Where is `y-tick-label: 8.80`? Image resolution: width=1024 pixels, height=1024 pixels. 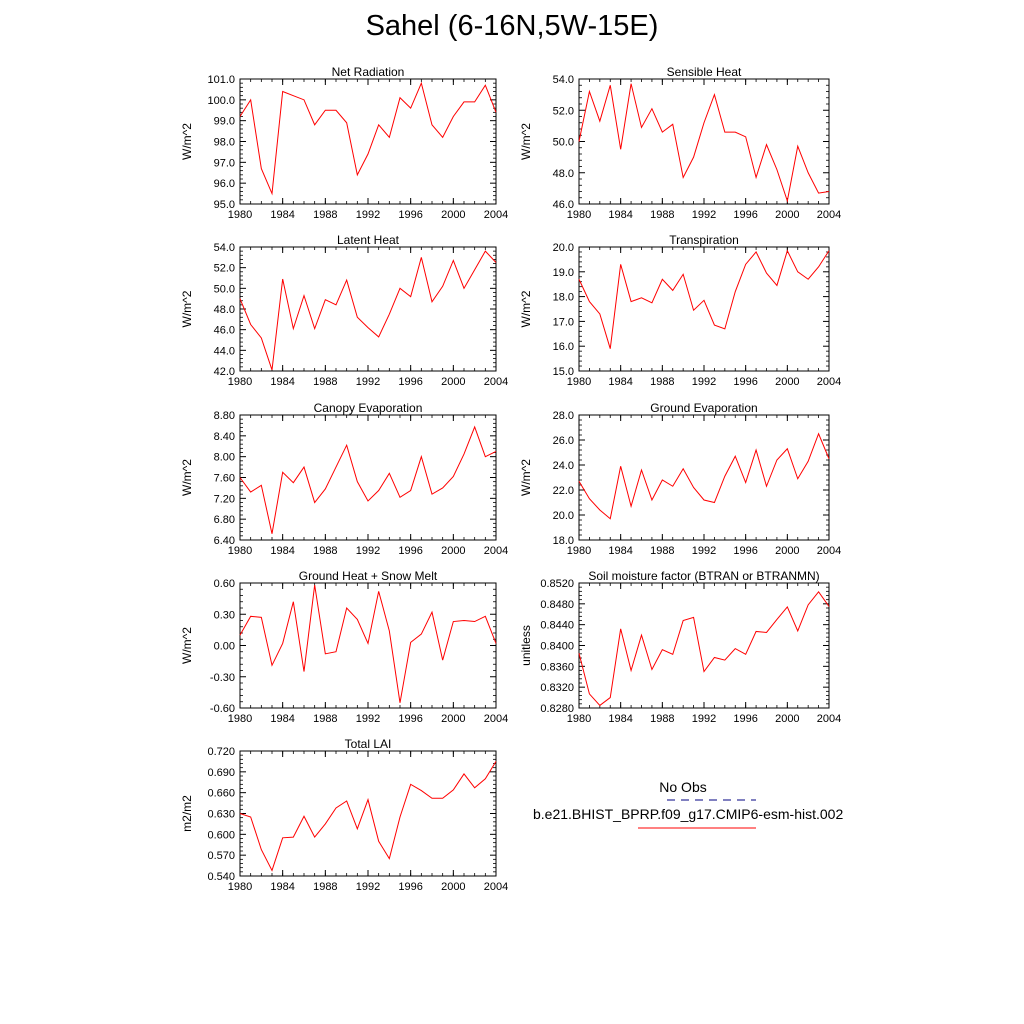
y-tick-label: 8.80 is located at coordinates (224, 416).